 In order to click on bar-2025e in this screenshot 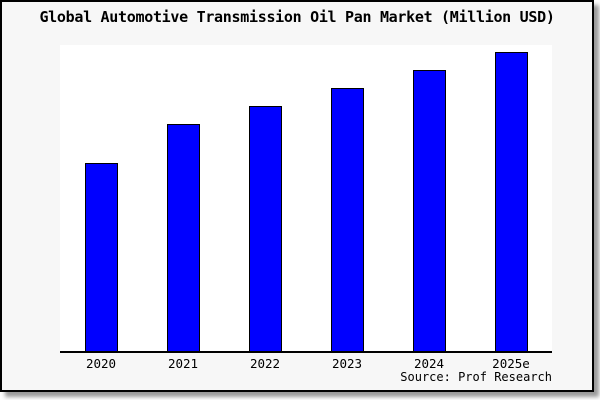, I will do `click(511, 201)`.